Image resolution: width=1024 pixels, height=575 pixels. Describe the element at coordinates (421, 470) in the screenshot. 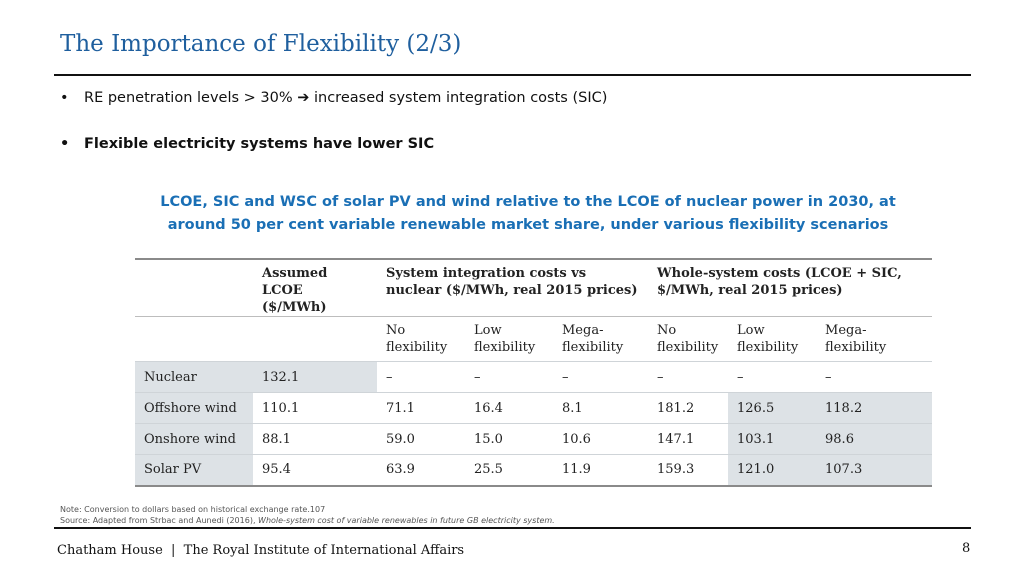

I see `table-cell: 63.9` at that location.